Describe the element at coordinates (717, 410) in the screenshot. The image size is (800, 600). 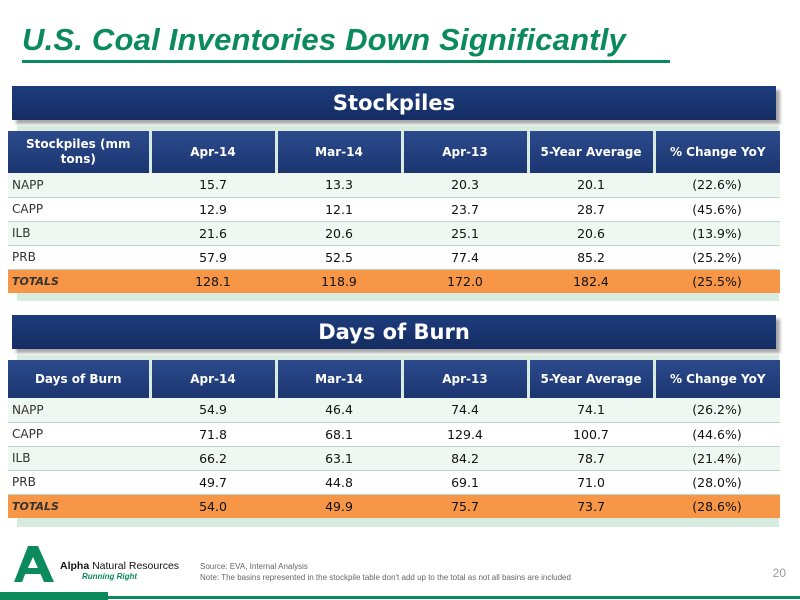
I see `table-cell: (26.2%)` at that location.